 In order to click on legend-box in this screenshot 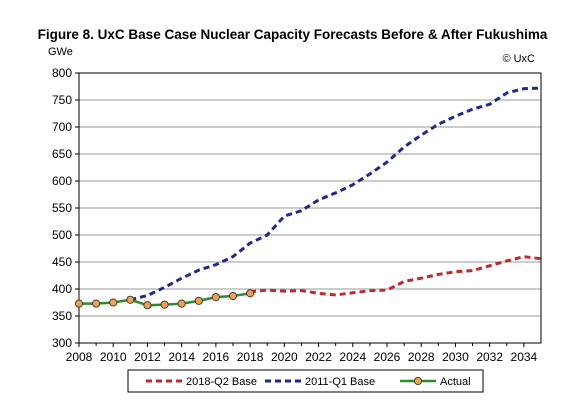, I will do `click(305, 381)`.